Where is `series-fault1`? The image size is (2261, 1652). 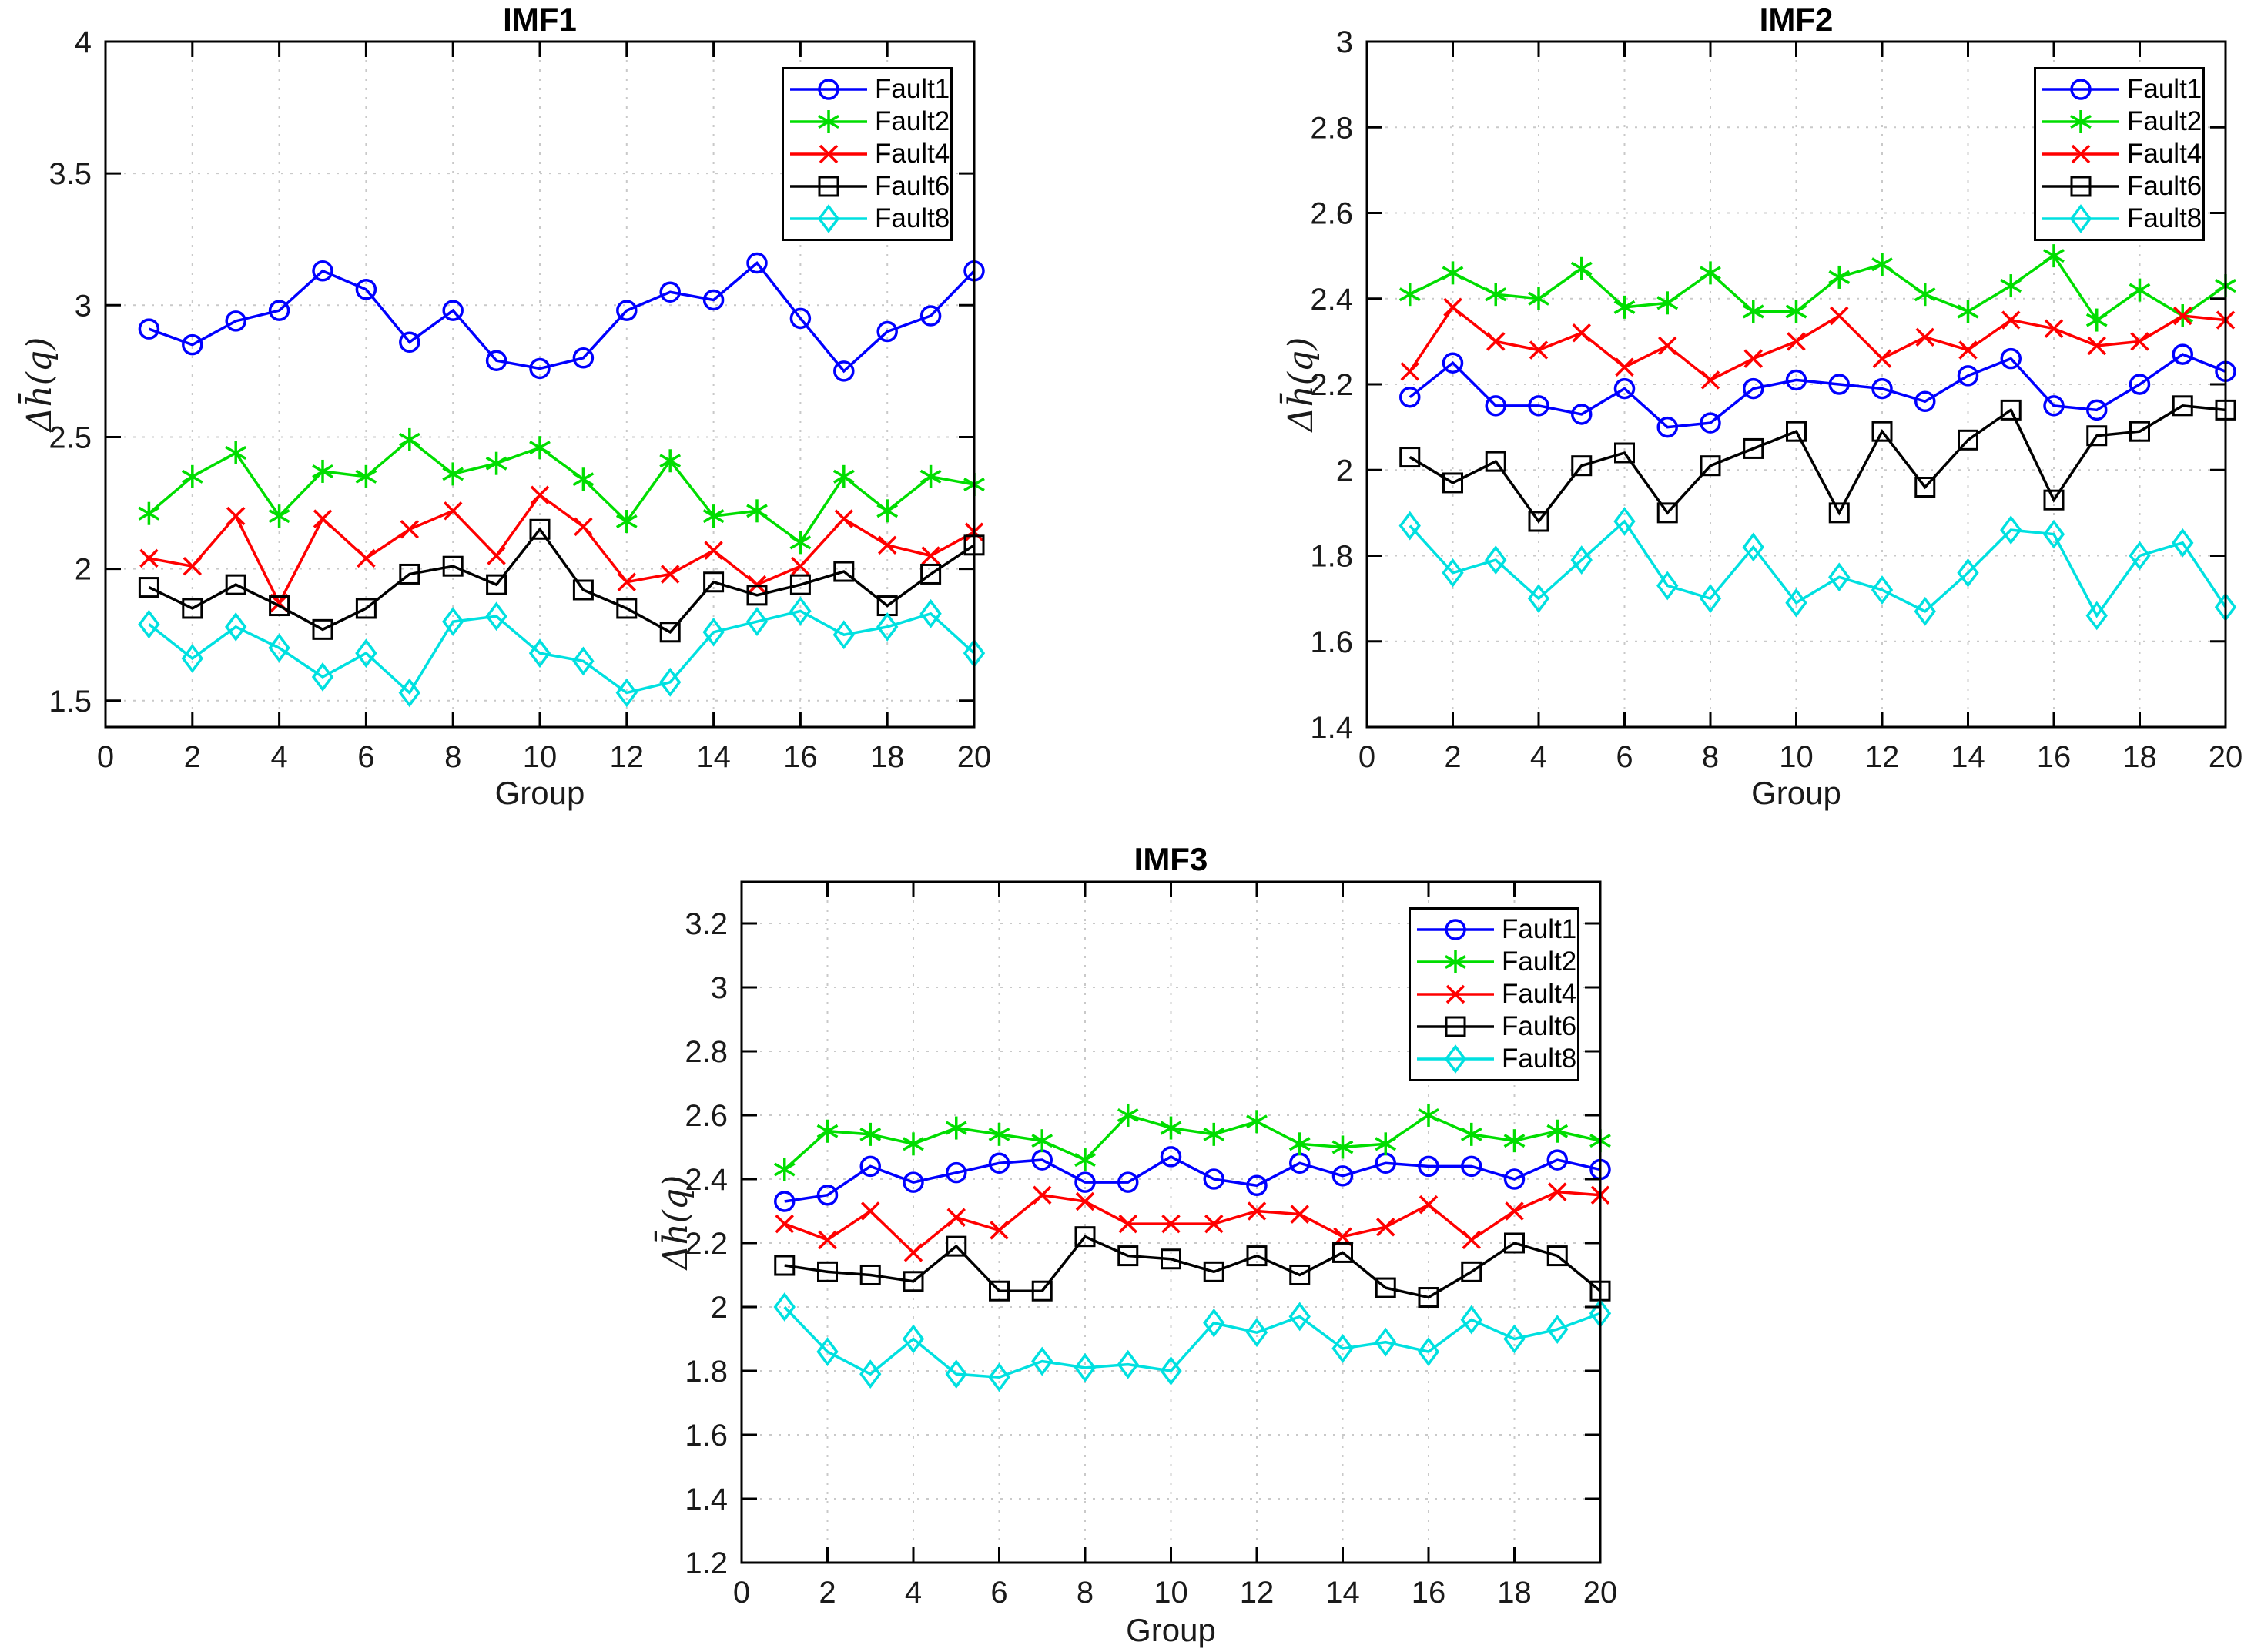 series-fault1 is located at coordinates (561, 317).